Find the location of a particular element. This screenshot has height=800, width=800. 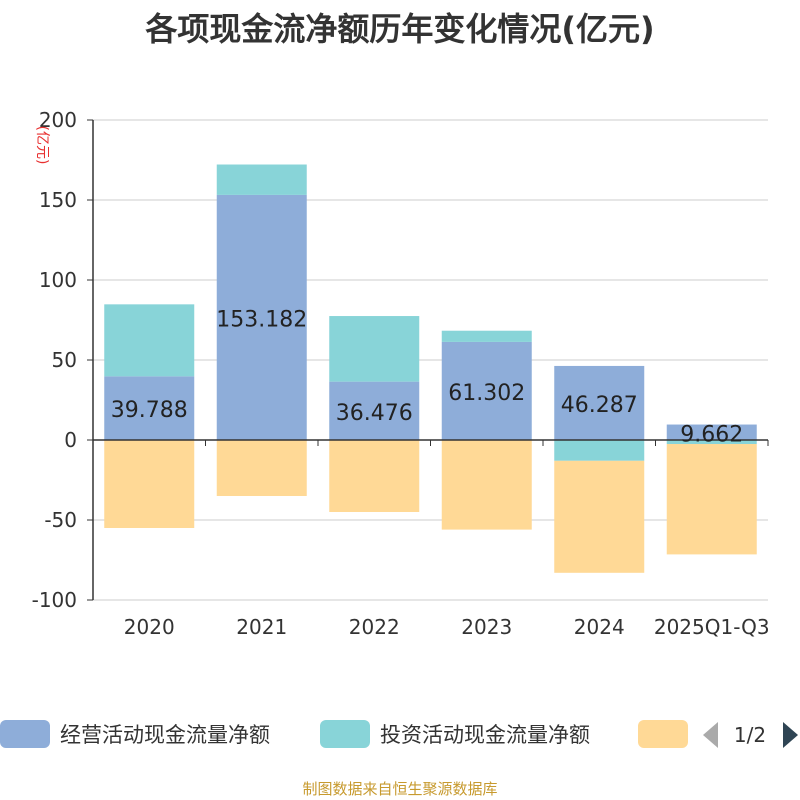

x-tick-label: 2023 is located at coordinates (486, 627).